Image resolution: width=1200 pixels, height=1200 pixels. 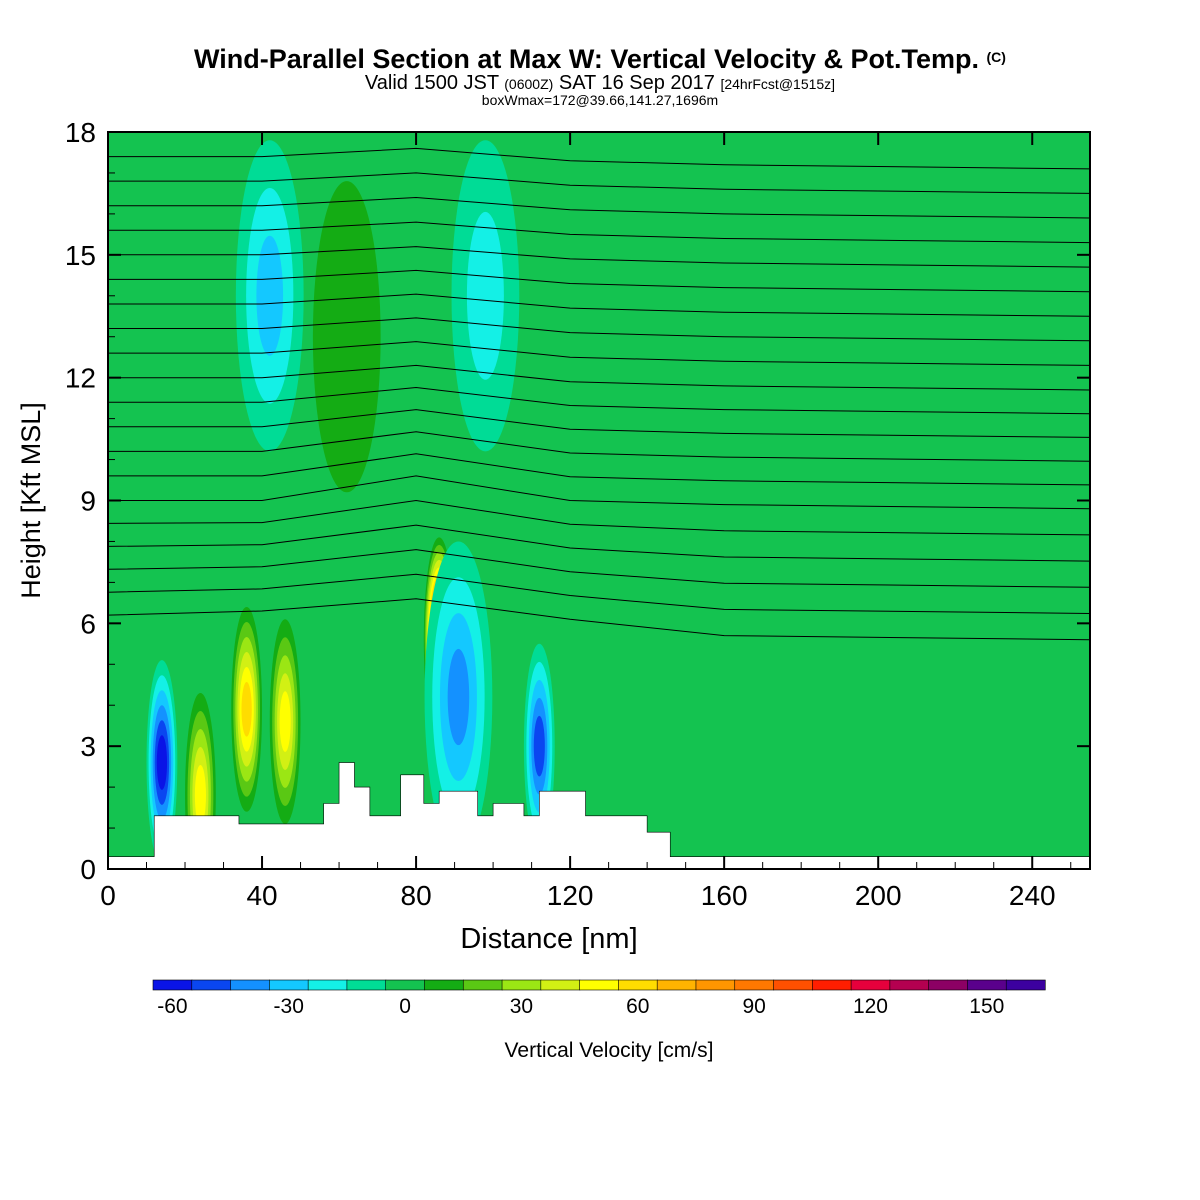 I want to click on y-tick-label: 6, so click(x=88, y=623).